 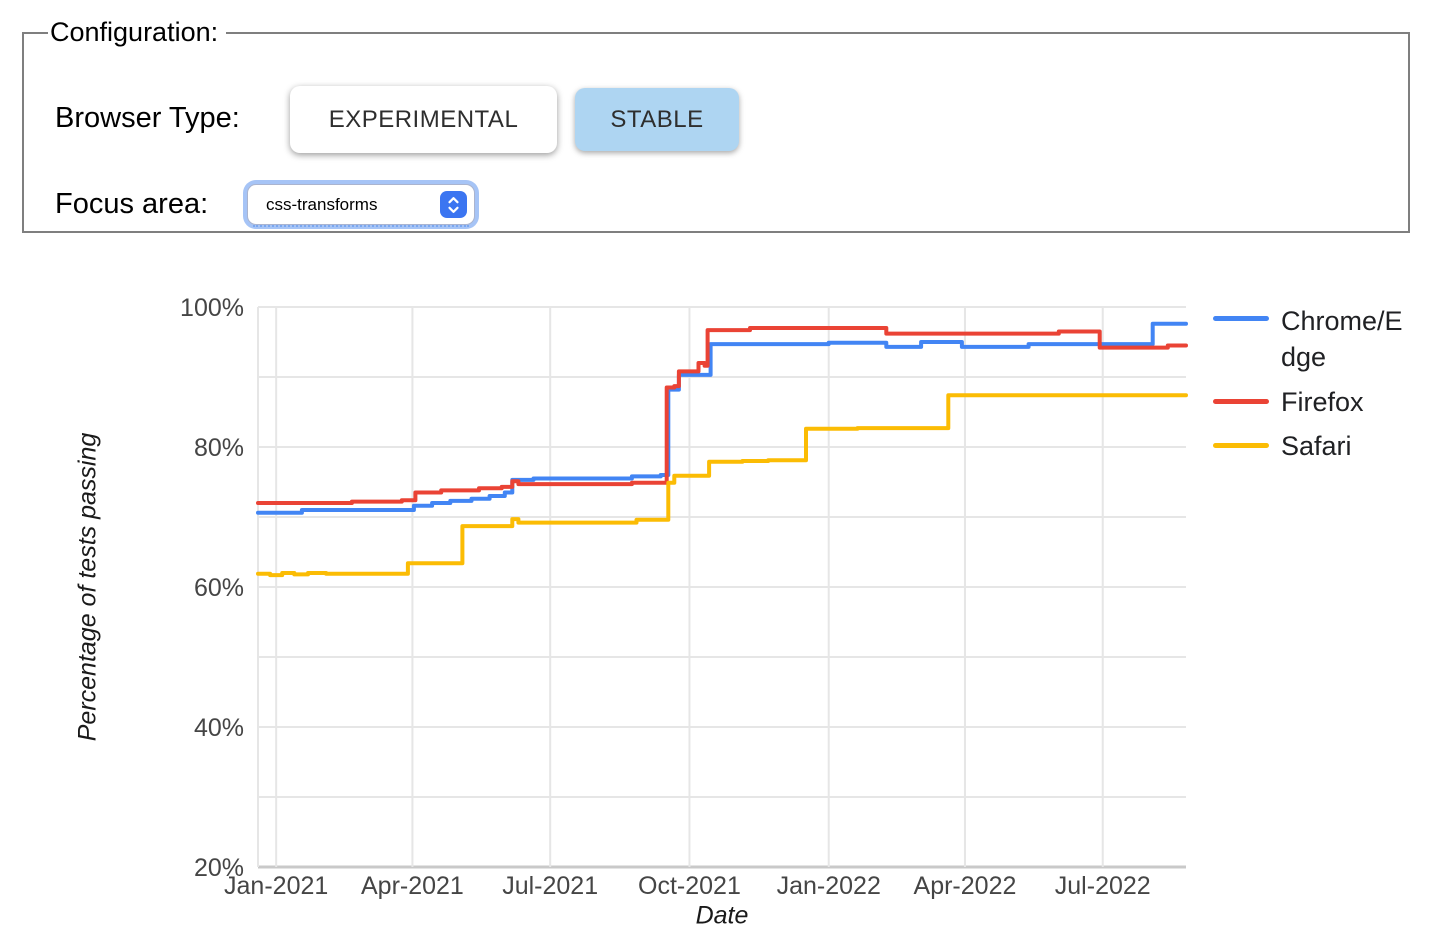 I want to click on stable-button: STABLE, so click(x=657, y=119).